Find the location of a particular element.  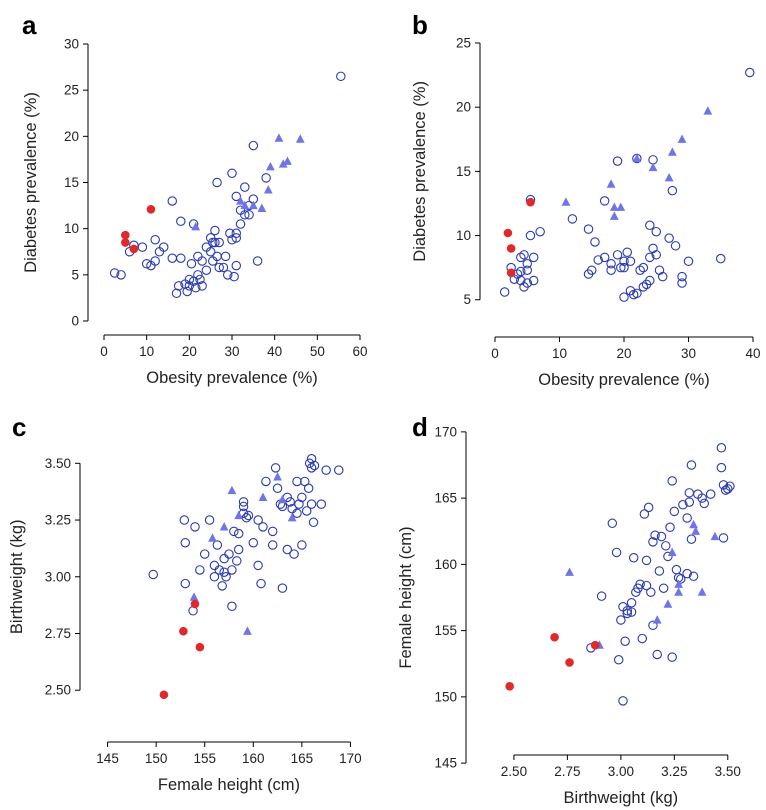

y-axis-title: Birthweight (kg) is located at coordinates (17, 576).